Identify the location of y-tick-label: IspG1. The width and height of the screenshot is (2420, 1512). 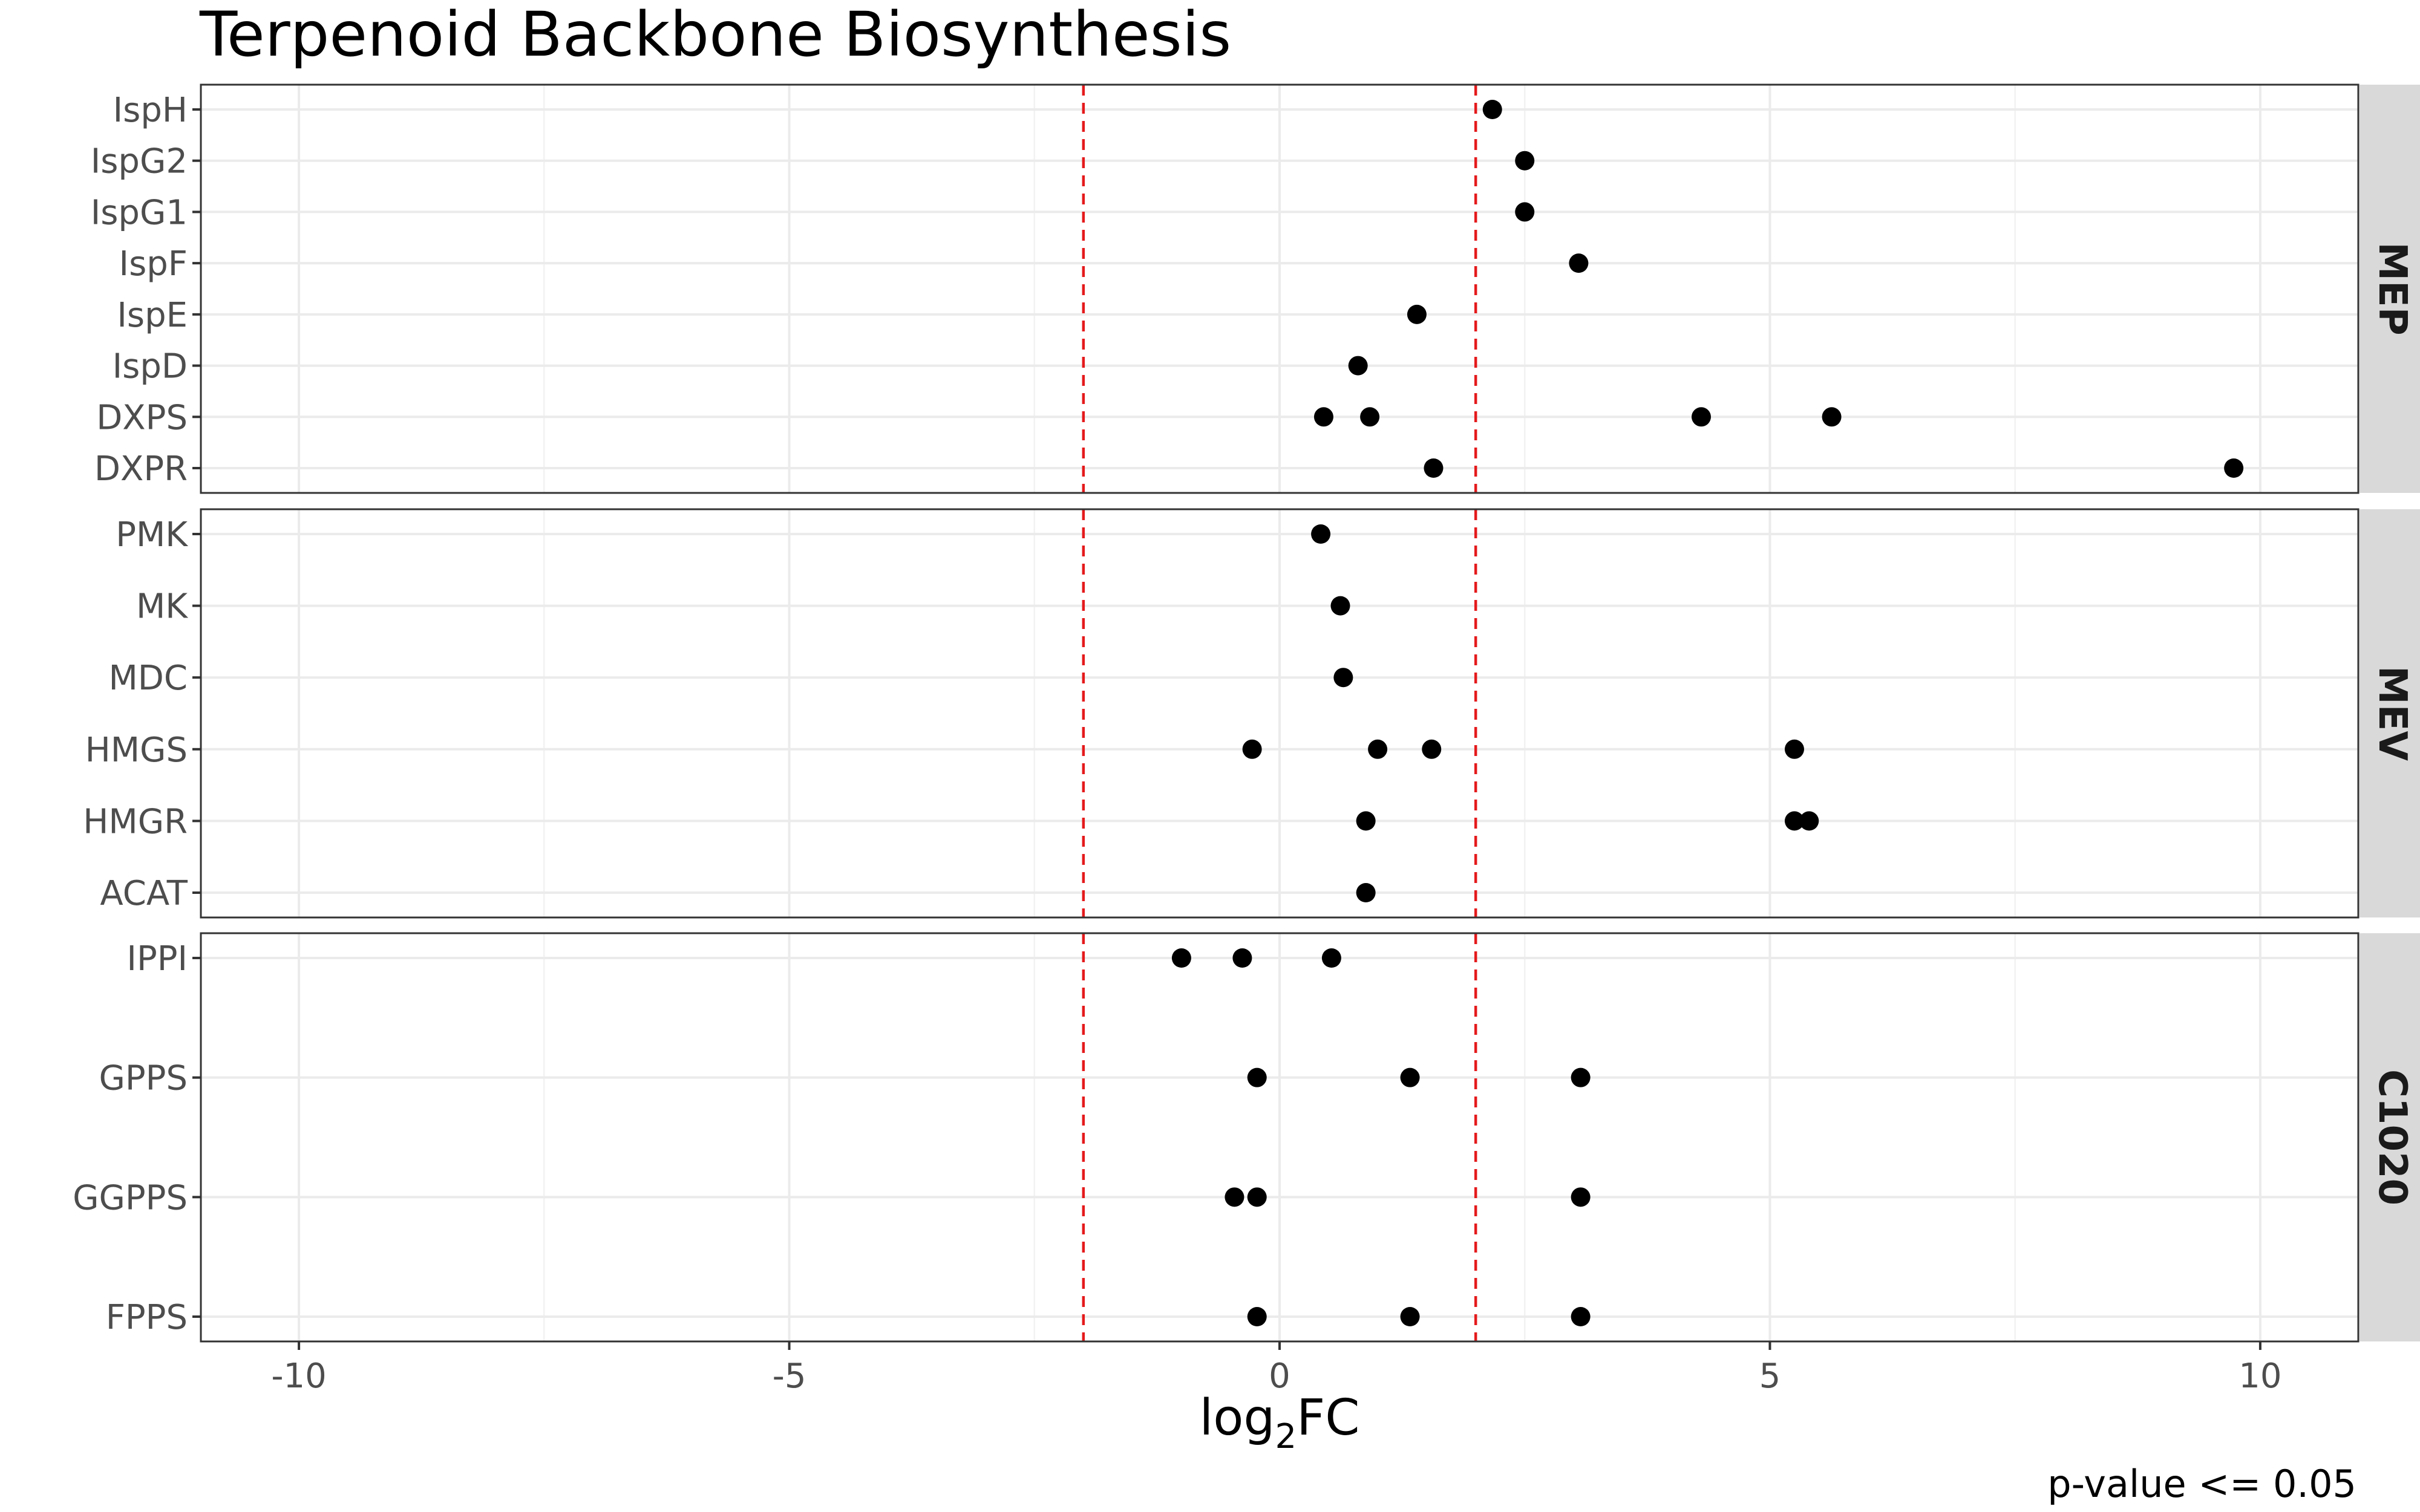
(139, 212).